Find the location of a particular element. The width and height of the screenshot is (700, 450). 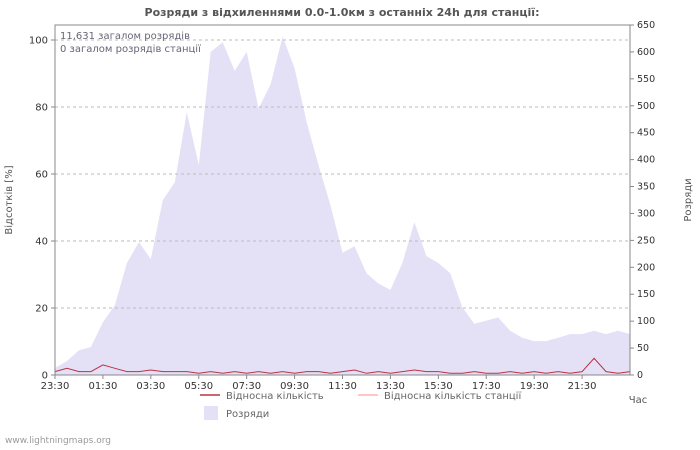

svg-text: 01:30 is located at coordinates (103, 386).